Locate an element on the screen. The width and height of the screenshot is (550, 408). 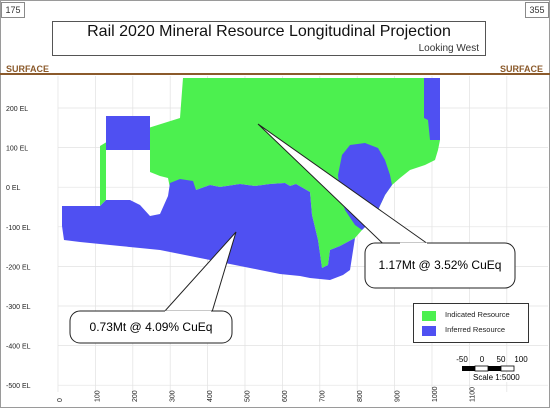
x-axis-label: 900 is located at coordinates (398, 396).